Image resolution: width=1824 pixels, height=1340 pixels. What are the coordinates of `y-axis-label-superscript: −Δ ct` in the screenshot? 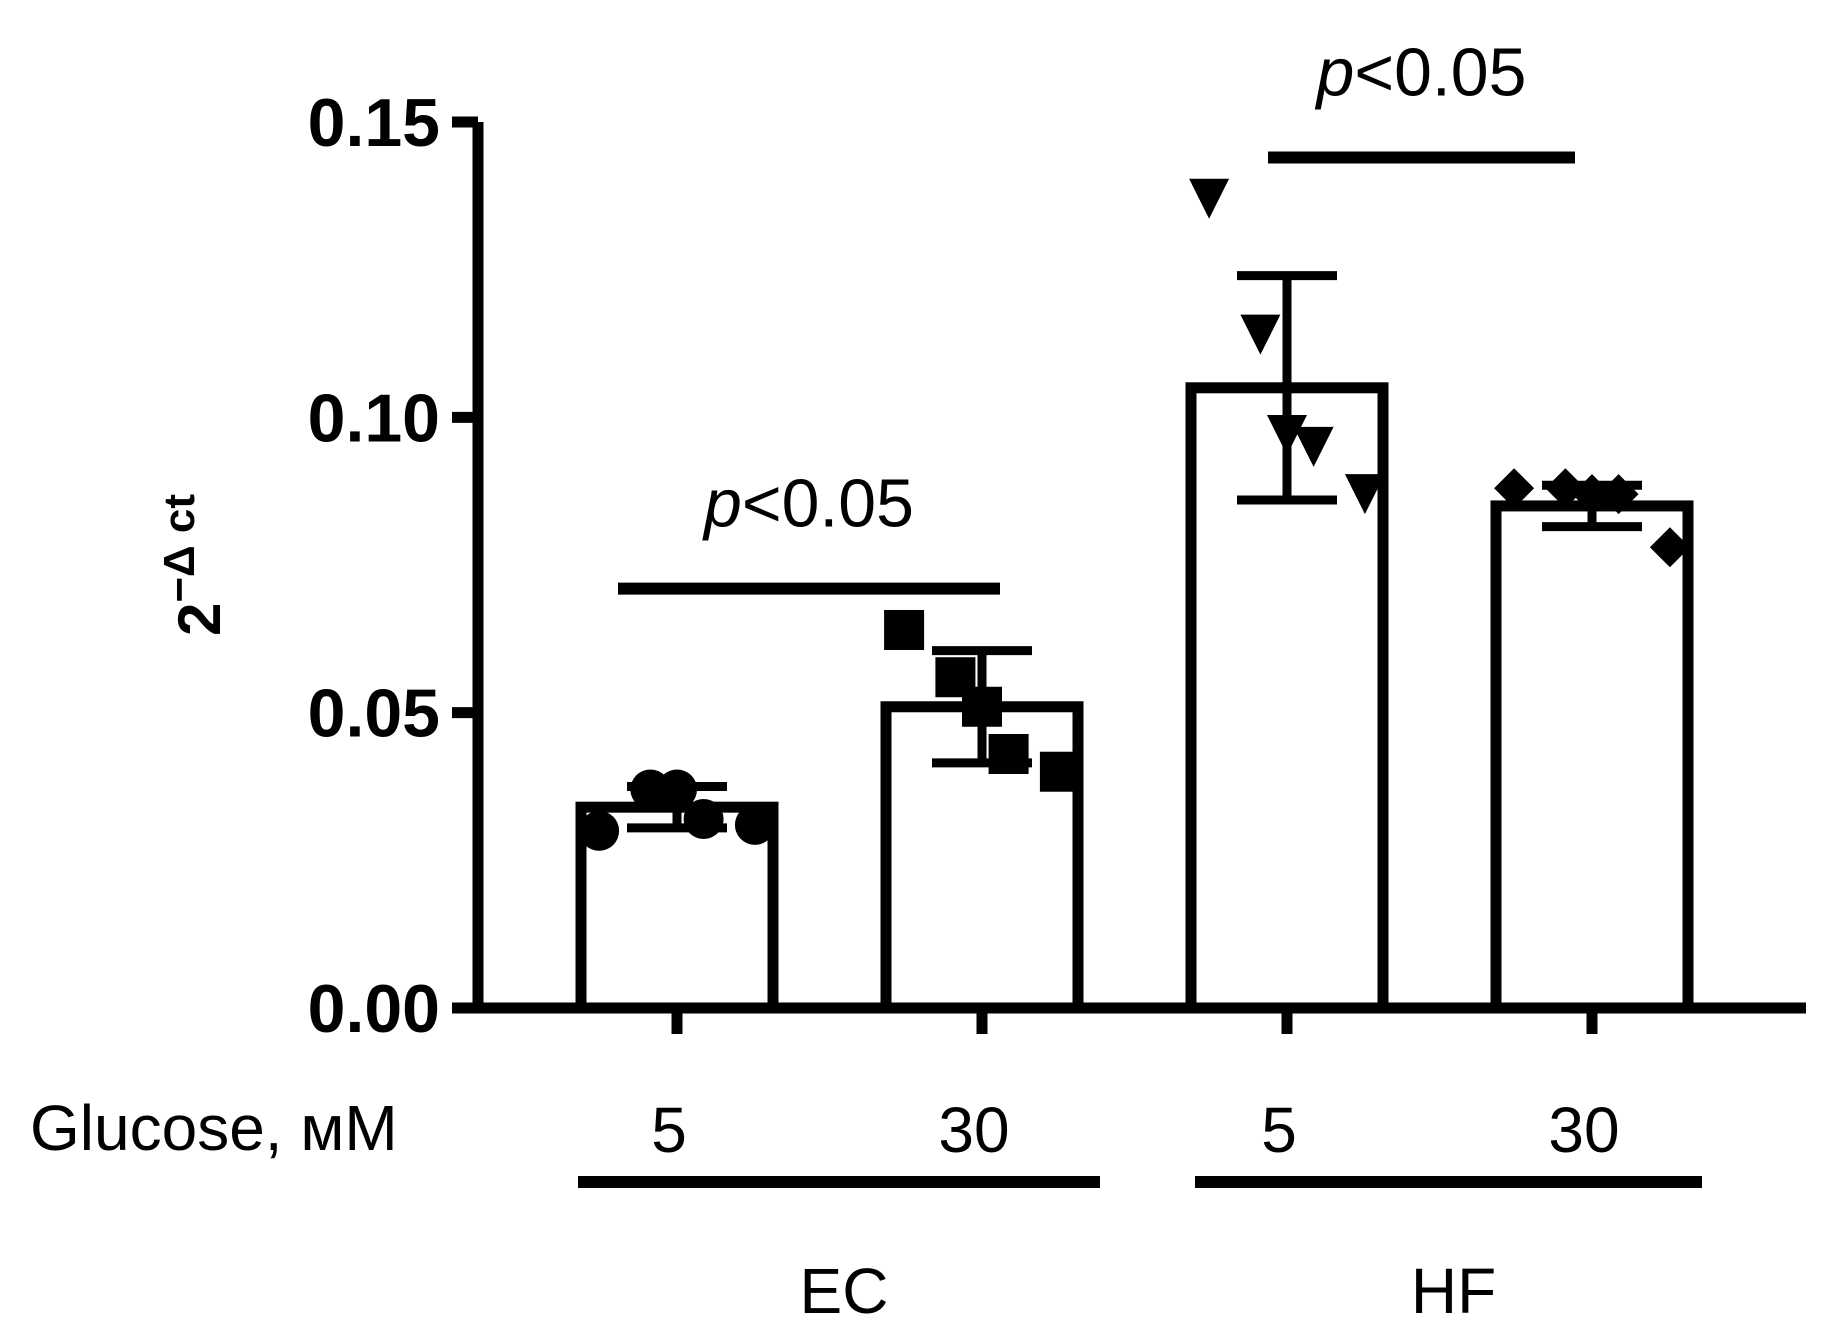 It's located at (179, 548).